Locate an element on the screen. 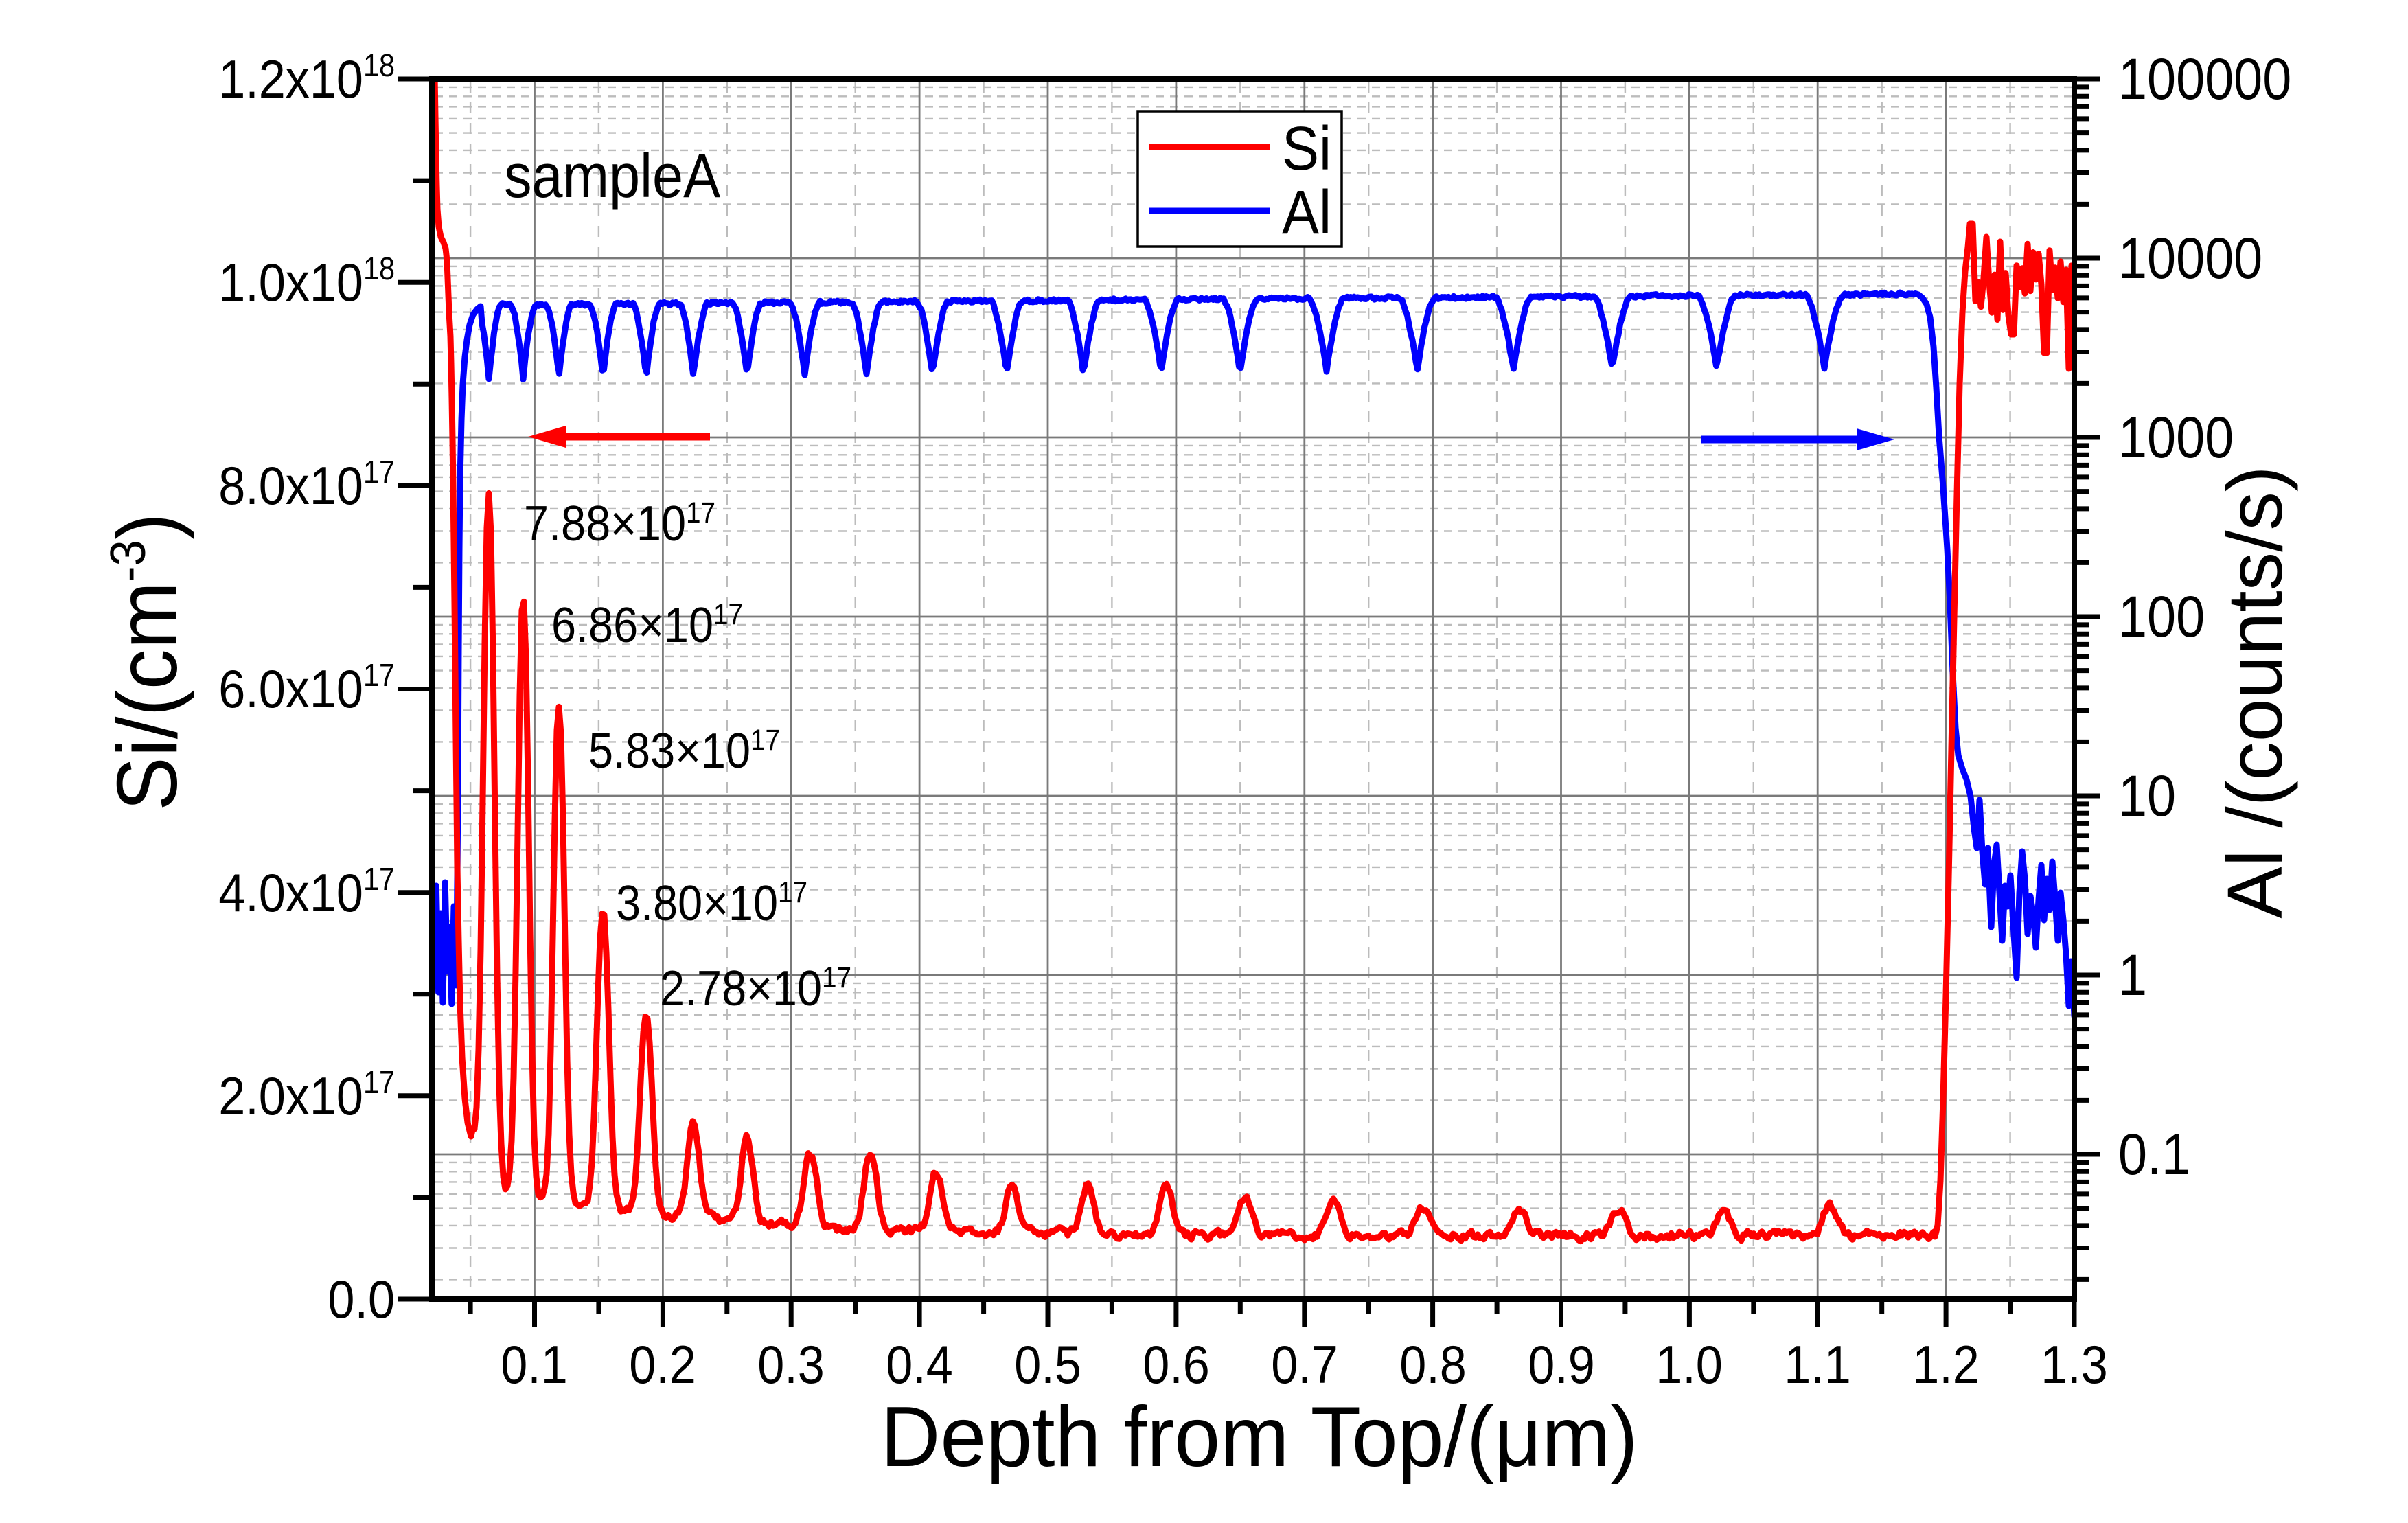 Image resolution: width=2408 pixels, height=1523 pixels. svg-text: Depth from Top/(μm) is located at coordinates (1259, 1436).